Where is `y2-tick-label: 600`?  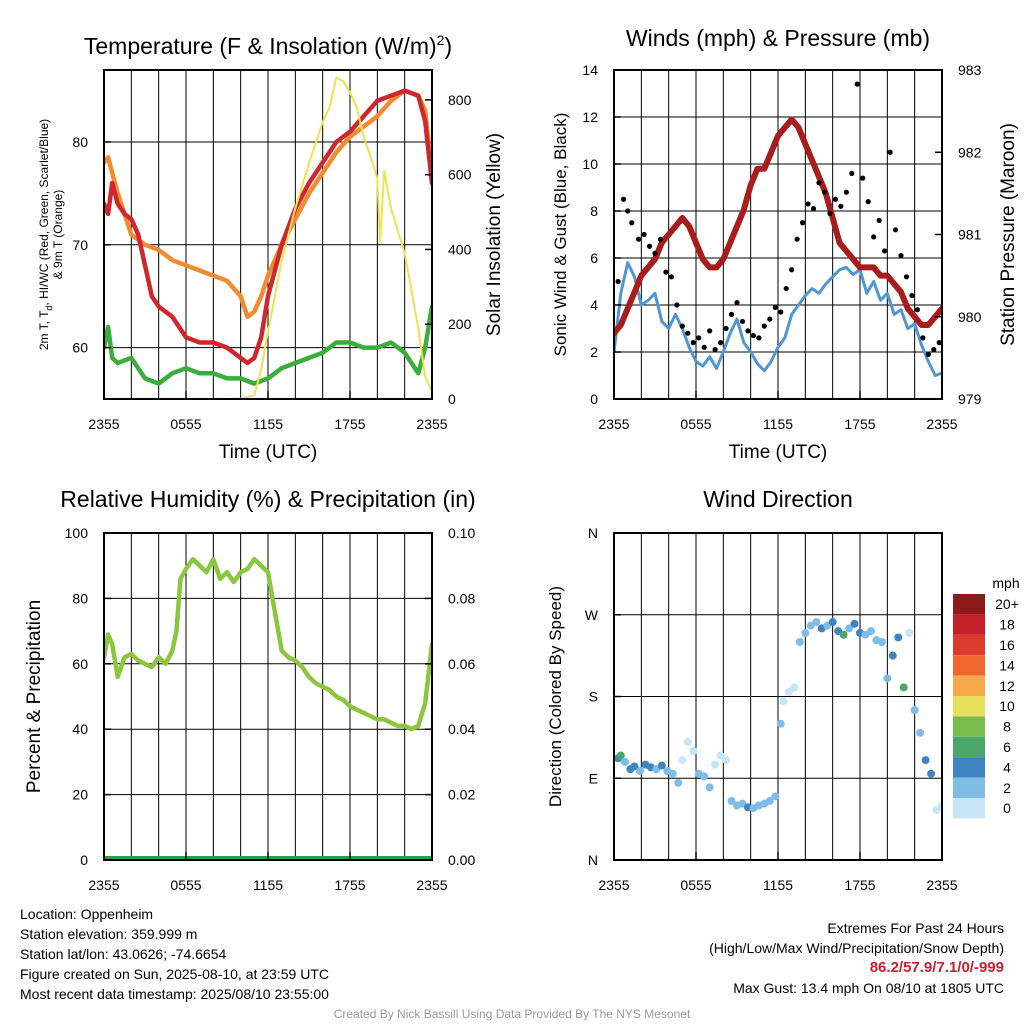
y2-tick-label: 600 is located at coordinates (460, 175).